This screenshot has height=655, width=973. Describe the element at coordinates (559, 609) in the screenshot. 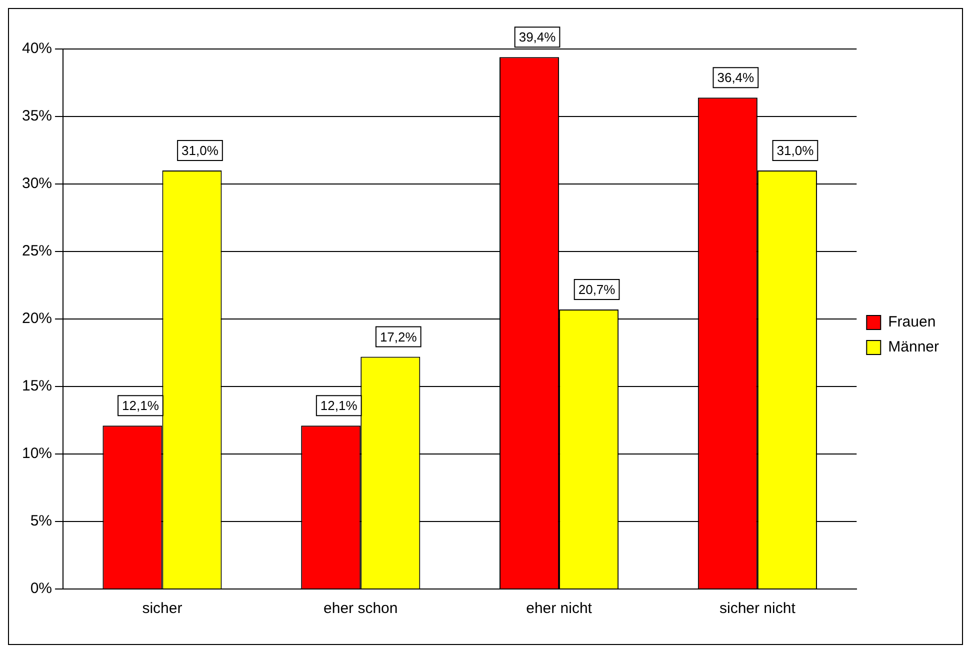

I see `x-tick-label: eher nicht` at that location.